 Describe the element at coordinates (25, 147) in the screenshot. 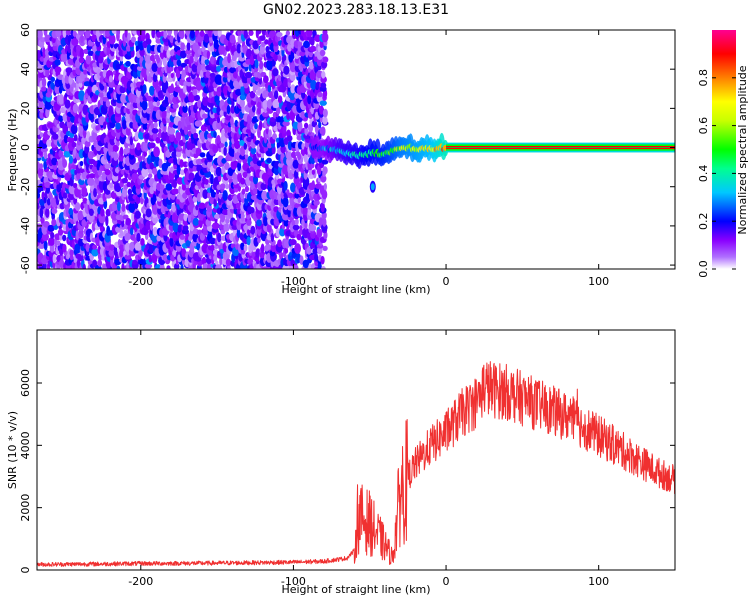

I see `y-tick-label: 0` at that location.